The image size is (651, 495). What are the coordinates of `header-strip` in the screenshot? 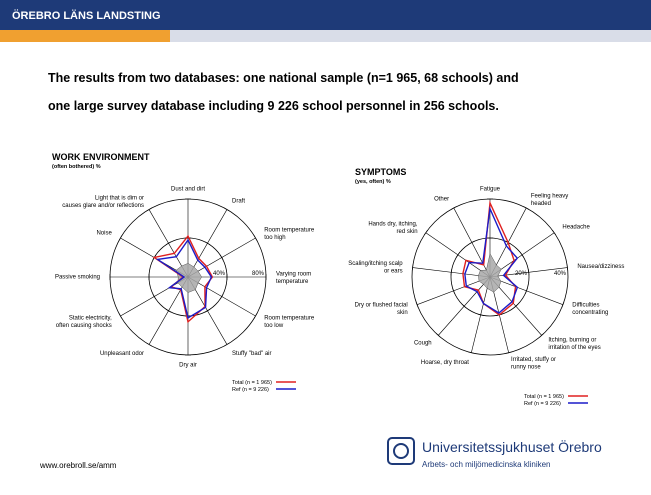 It's located at (410, 36).